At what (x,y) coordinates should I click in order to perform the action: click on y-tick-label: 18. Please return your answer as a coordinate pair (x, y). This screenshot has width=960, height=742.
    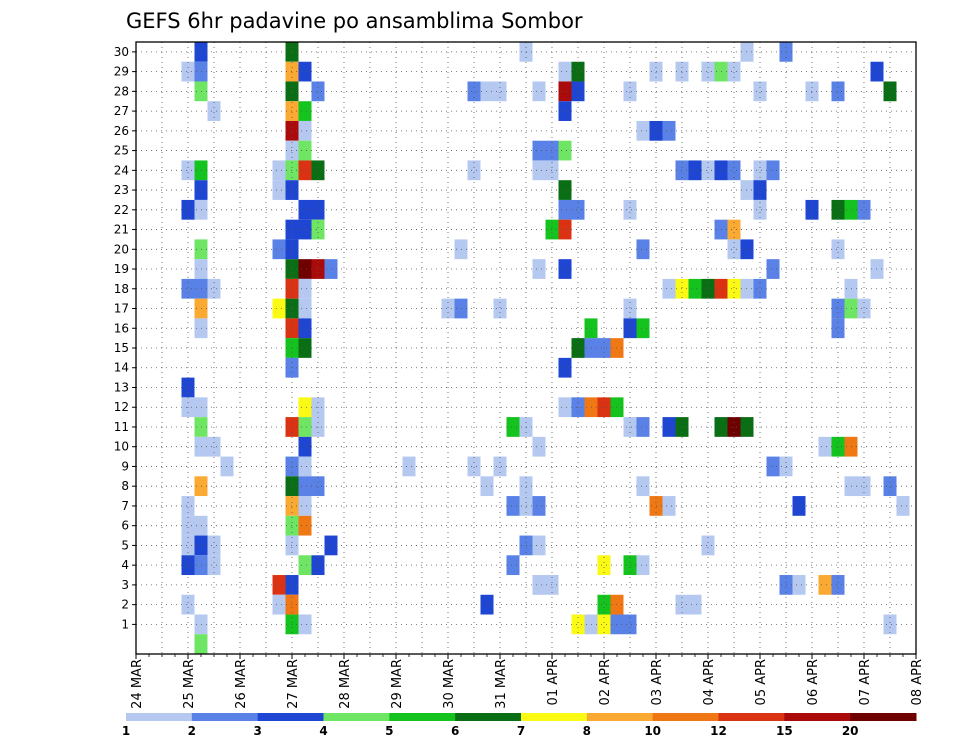
    Looking at the image, I should click on (121, 289).